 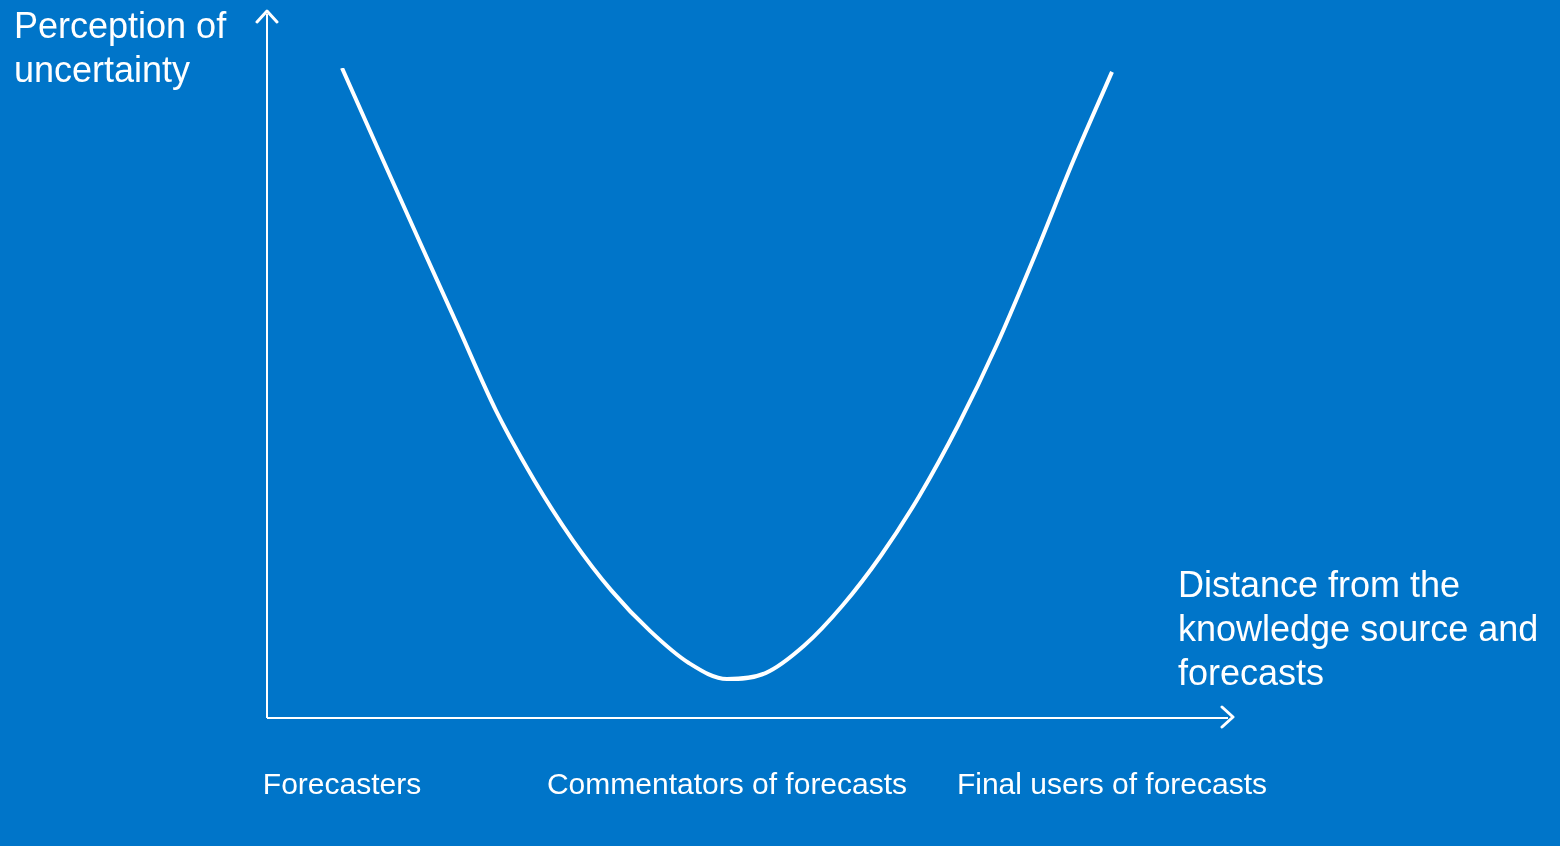 I want to click on x-tick-label: Commentators of forecasts, so click(x=727, y=784).